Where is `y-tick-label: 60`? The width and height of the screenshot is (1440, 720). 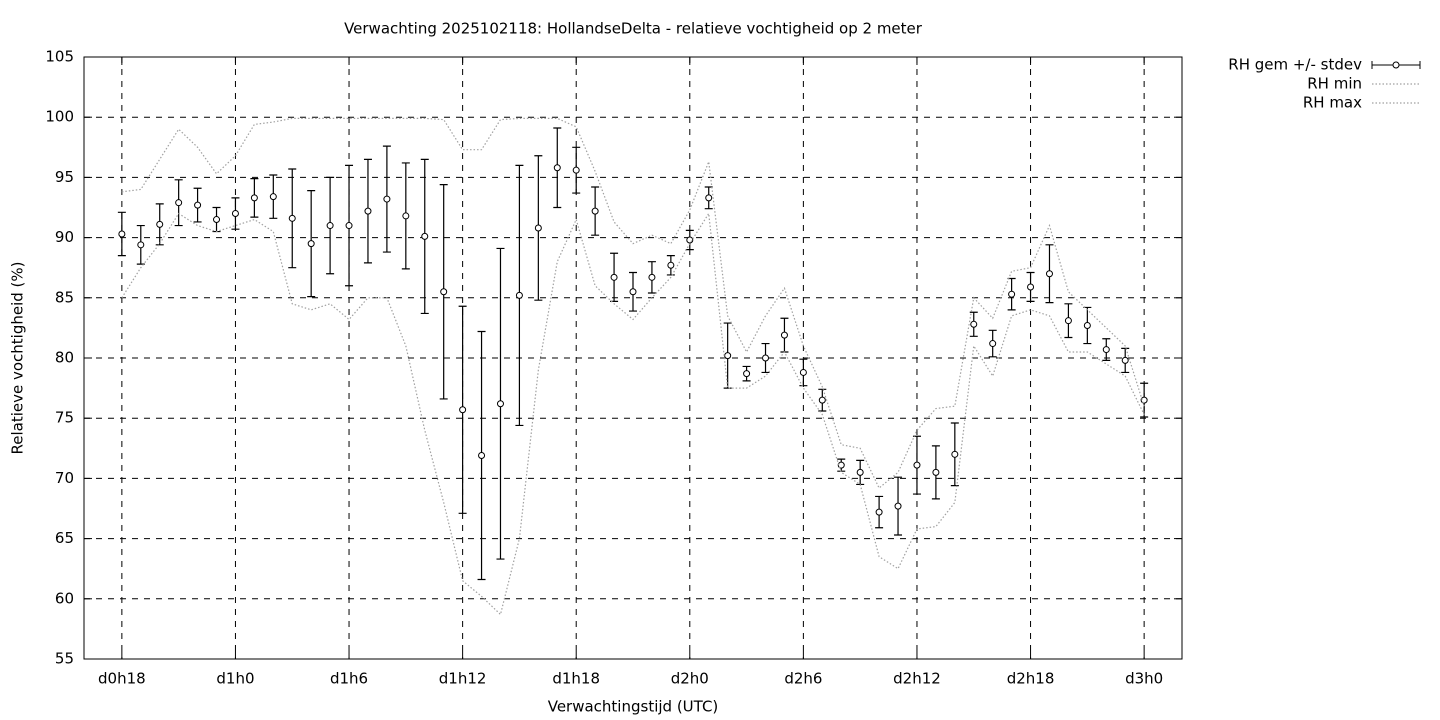 y-tick-label: 60 is located at coordinates (64, 598).